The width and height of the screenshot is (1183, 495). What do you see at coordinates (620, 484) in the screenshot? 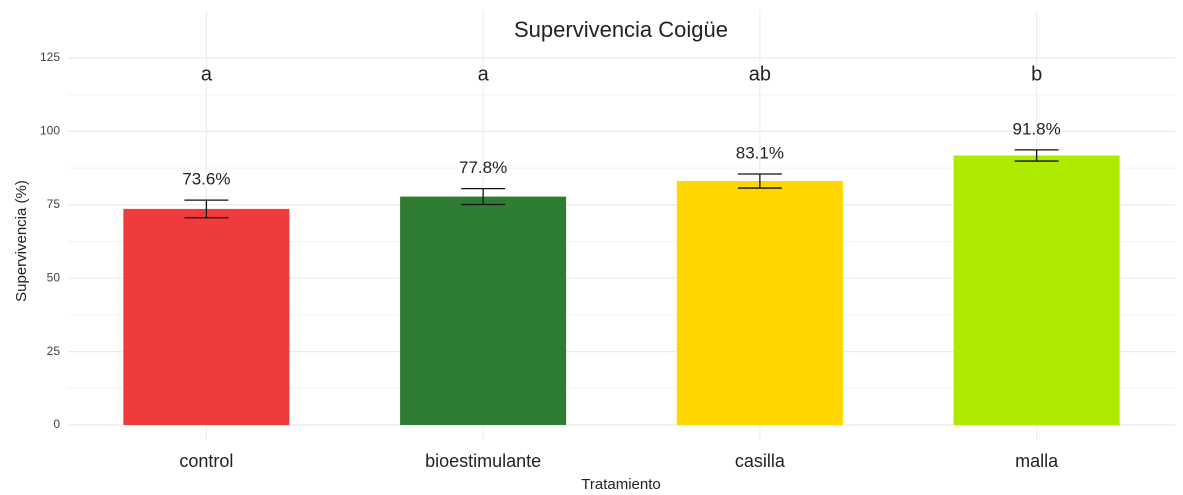
I see `x-axis-title: Tratamiento` at bounding box center [620, 484].